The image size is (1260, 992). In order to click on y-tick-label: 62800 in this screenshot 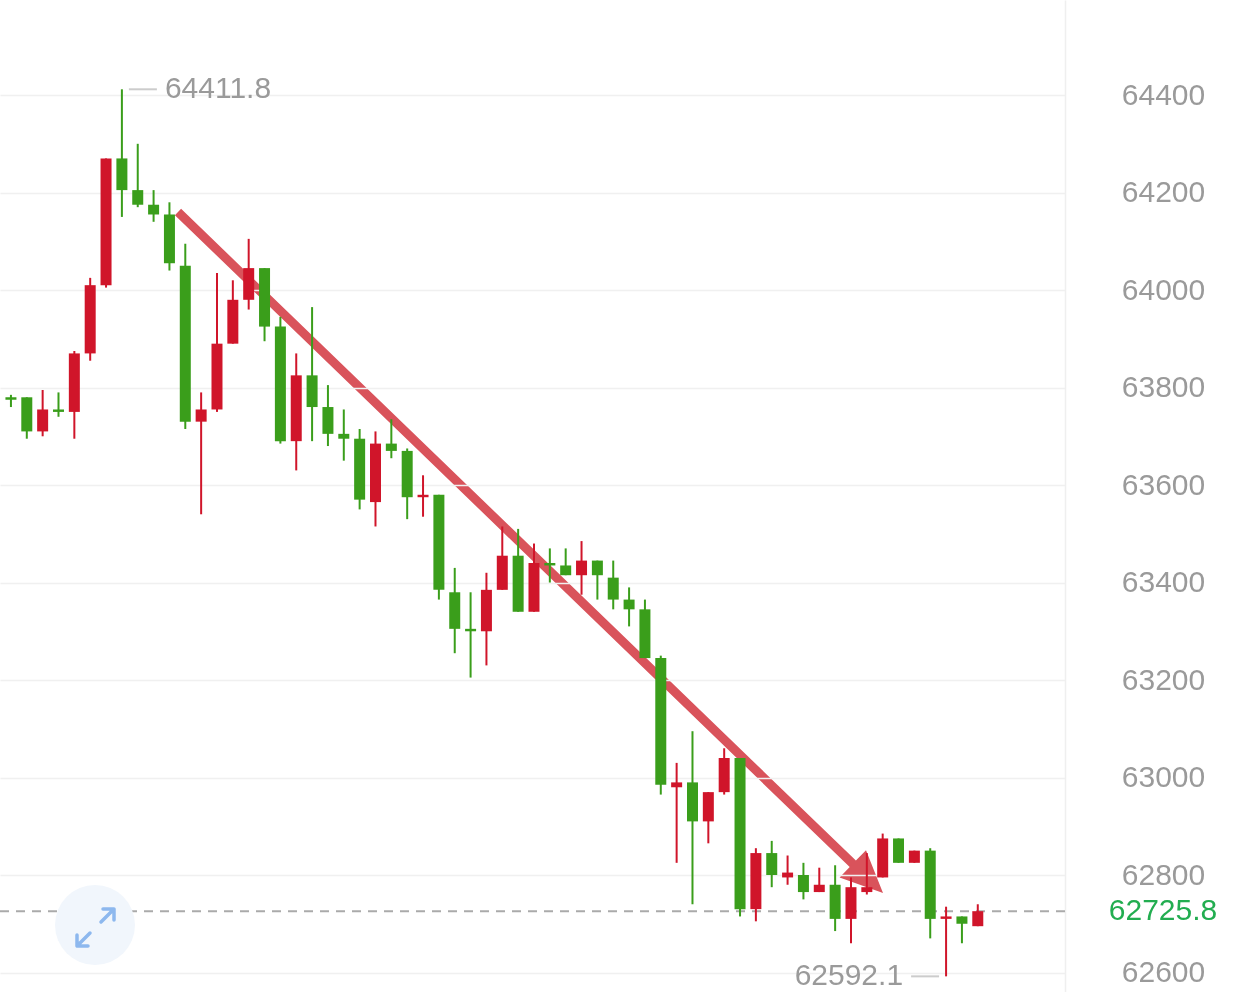, I will do `click(1163, 874)`.